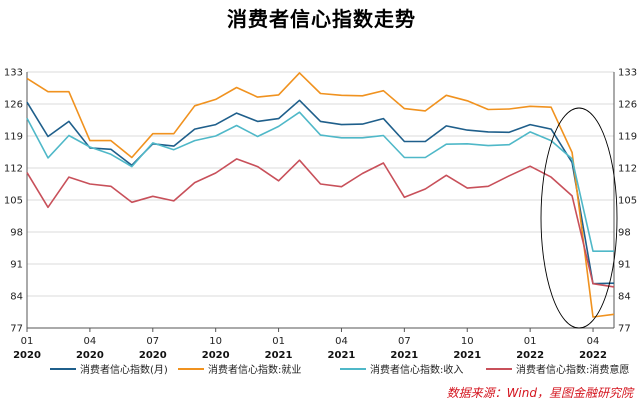 Image resolution: width=643 pixels, height=407 pixels. What do you see at coordinates (16, 233) in the screenshot?
I see `y-tick-label-left: 98` at bounding box center [16, 233].